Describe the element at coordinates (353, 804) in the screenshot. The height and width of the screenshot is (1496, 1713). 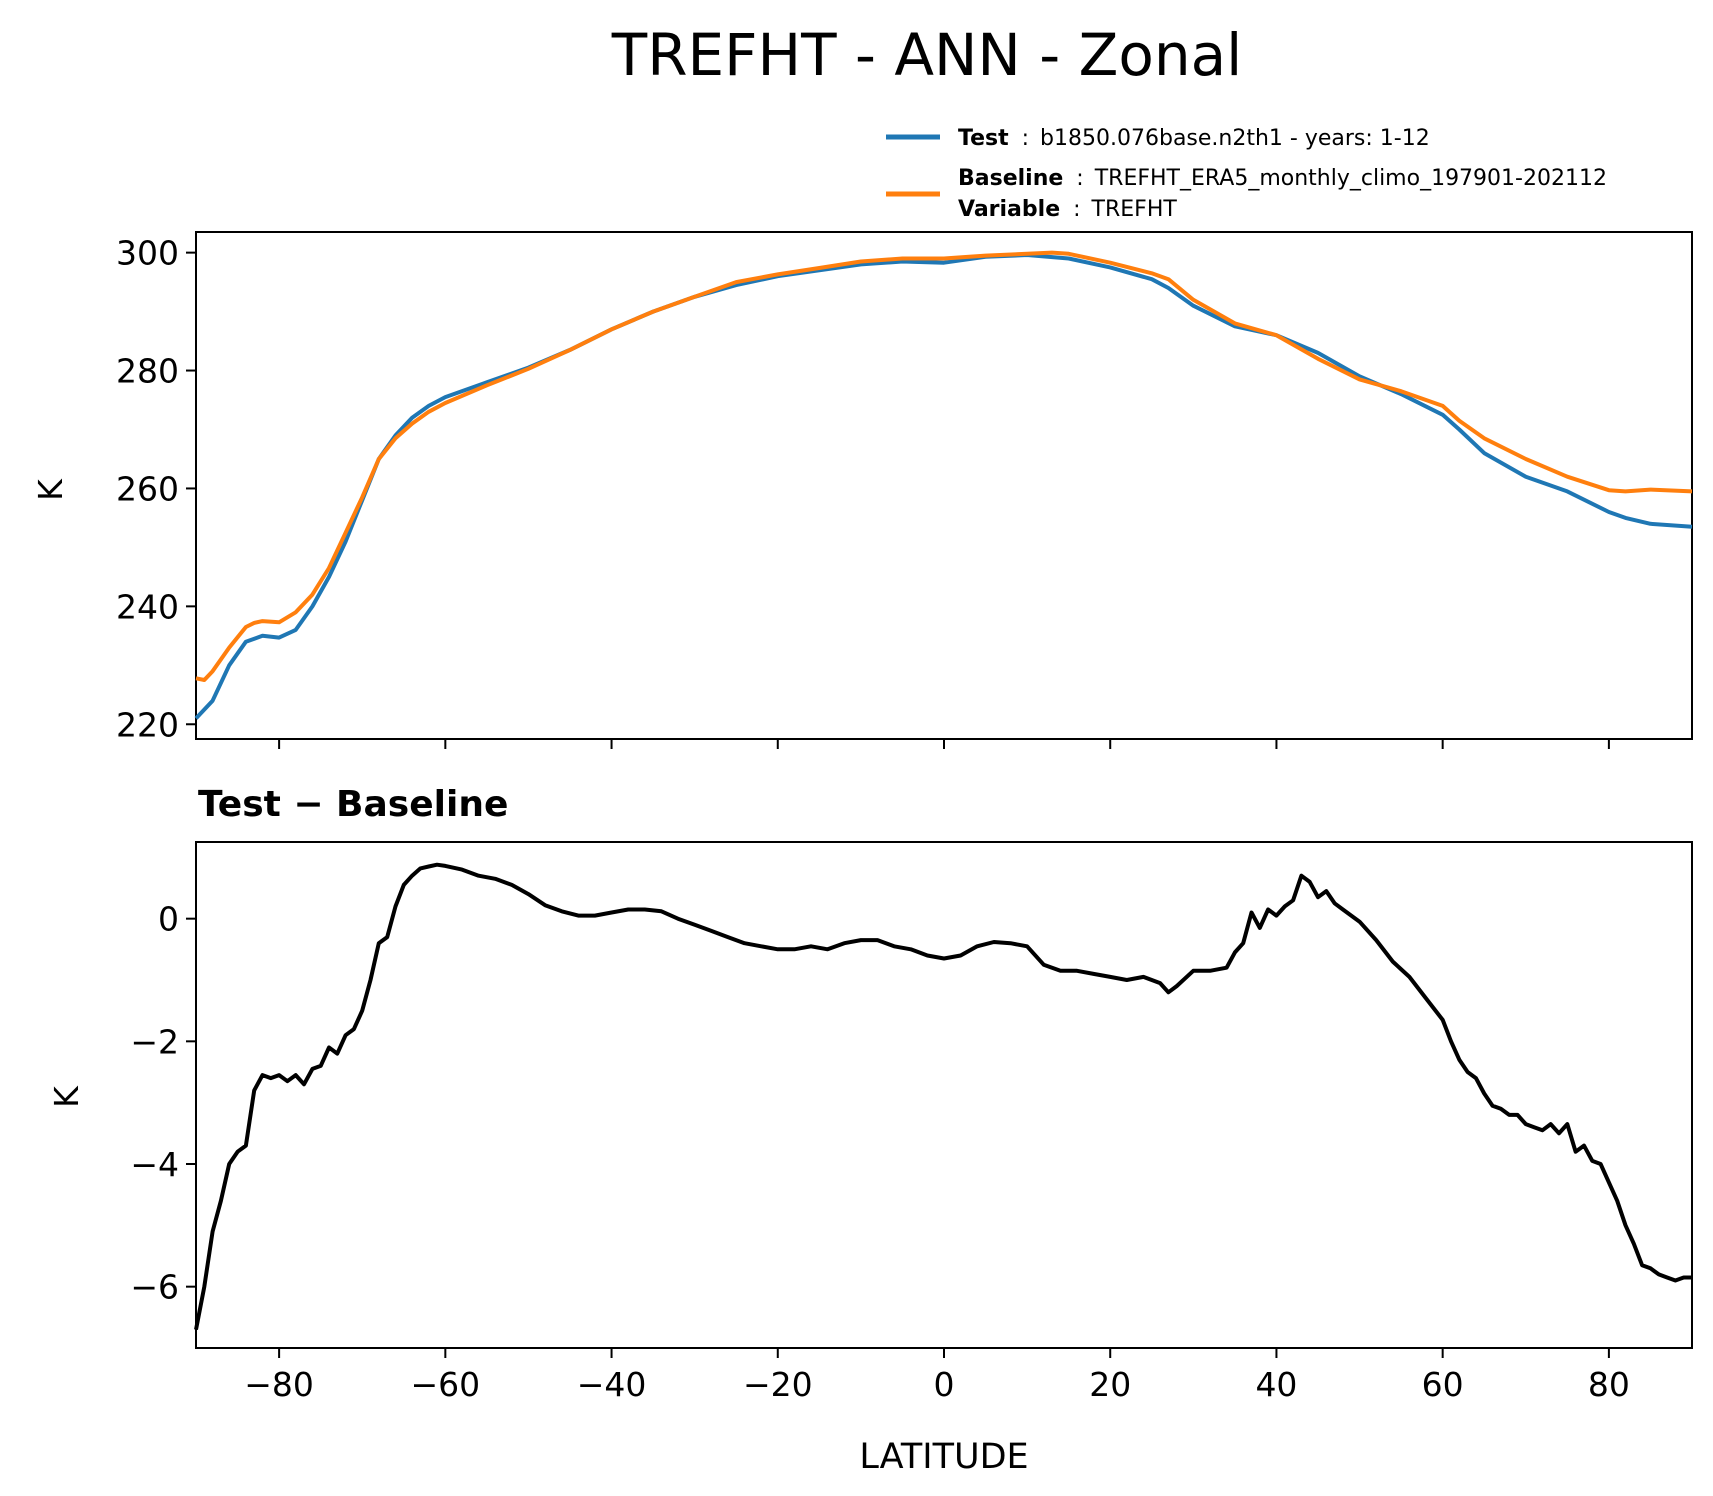
I see `difference-panel-title: Test − Baseline` at that location.